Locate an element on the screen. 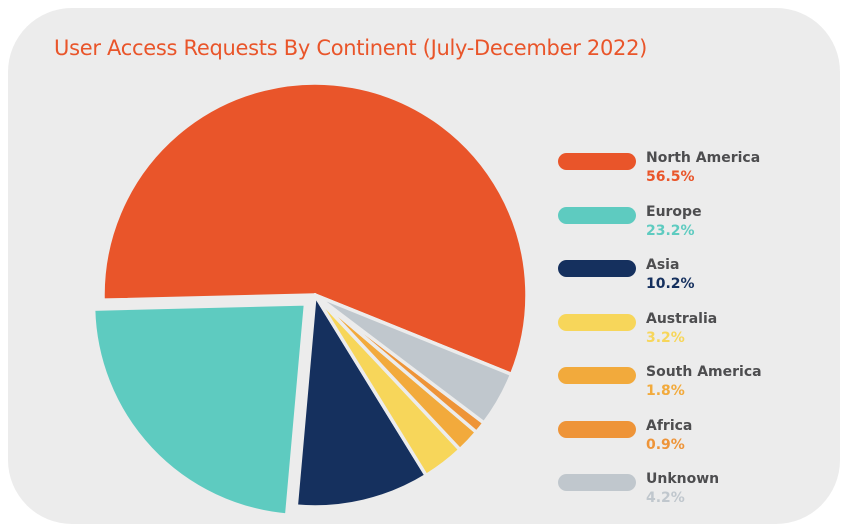  legend-value-europe: 23.2% is located at coordinates (670, 230).